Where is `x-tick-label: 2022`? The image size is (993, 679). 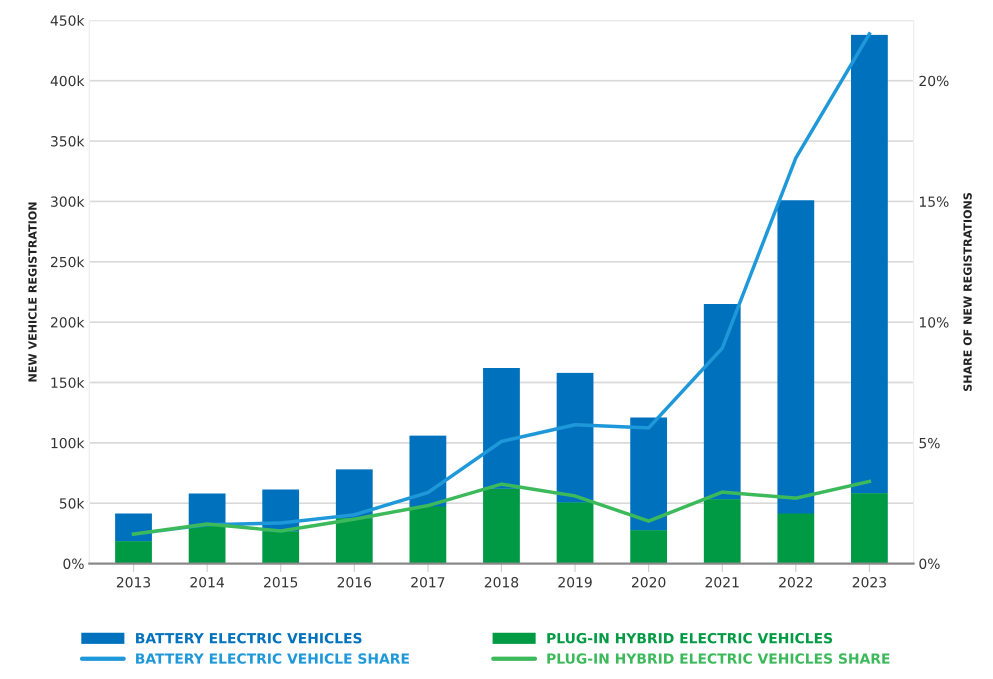 x-tick-label: 2022 is located at coordinates (795, 582).